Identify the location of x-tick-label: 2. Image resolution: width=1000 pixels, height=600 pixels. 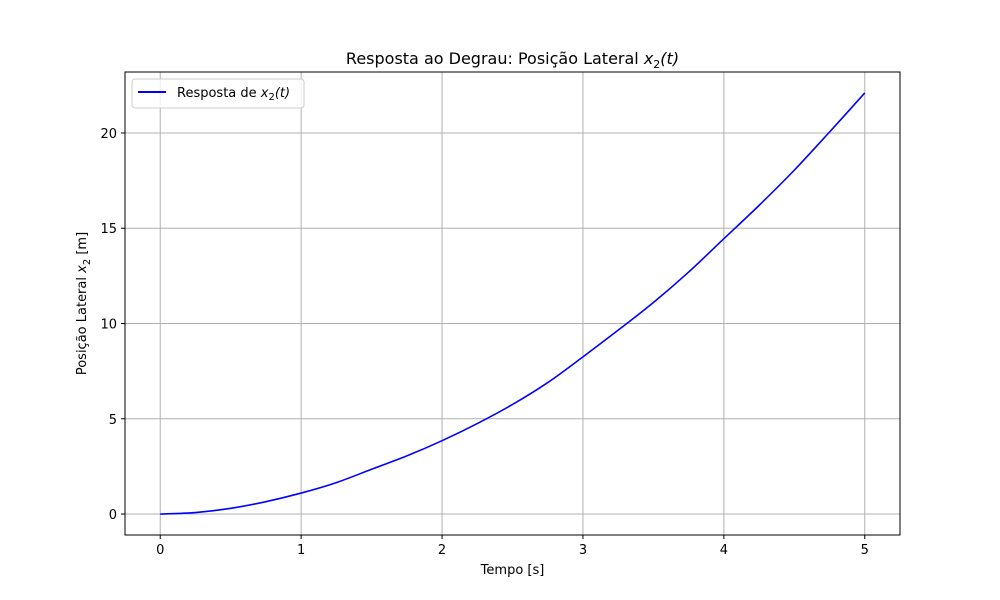
(442, 550).